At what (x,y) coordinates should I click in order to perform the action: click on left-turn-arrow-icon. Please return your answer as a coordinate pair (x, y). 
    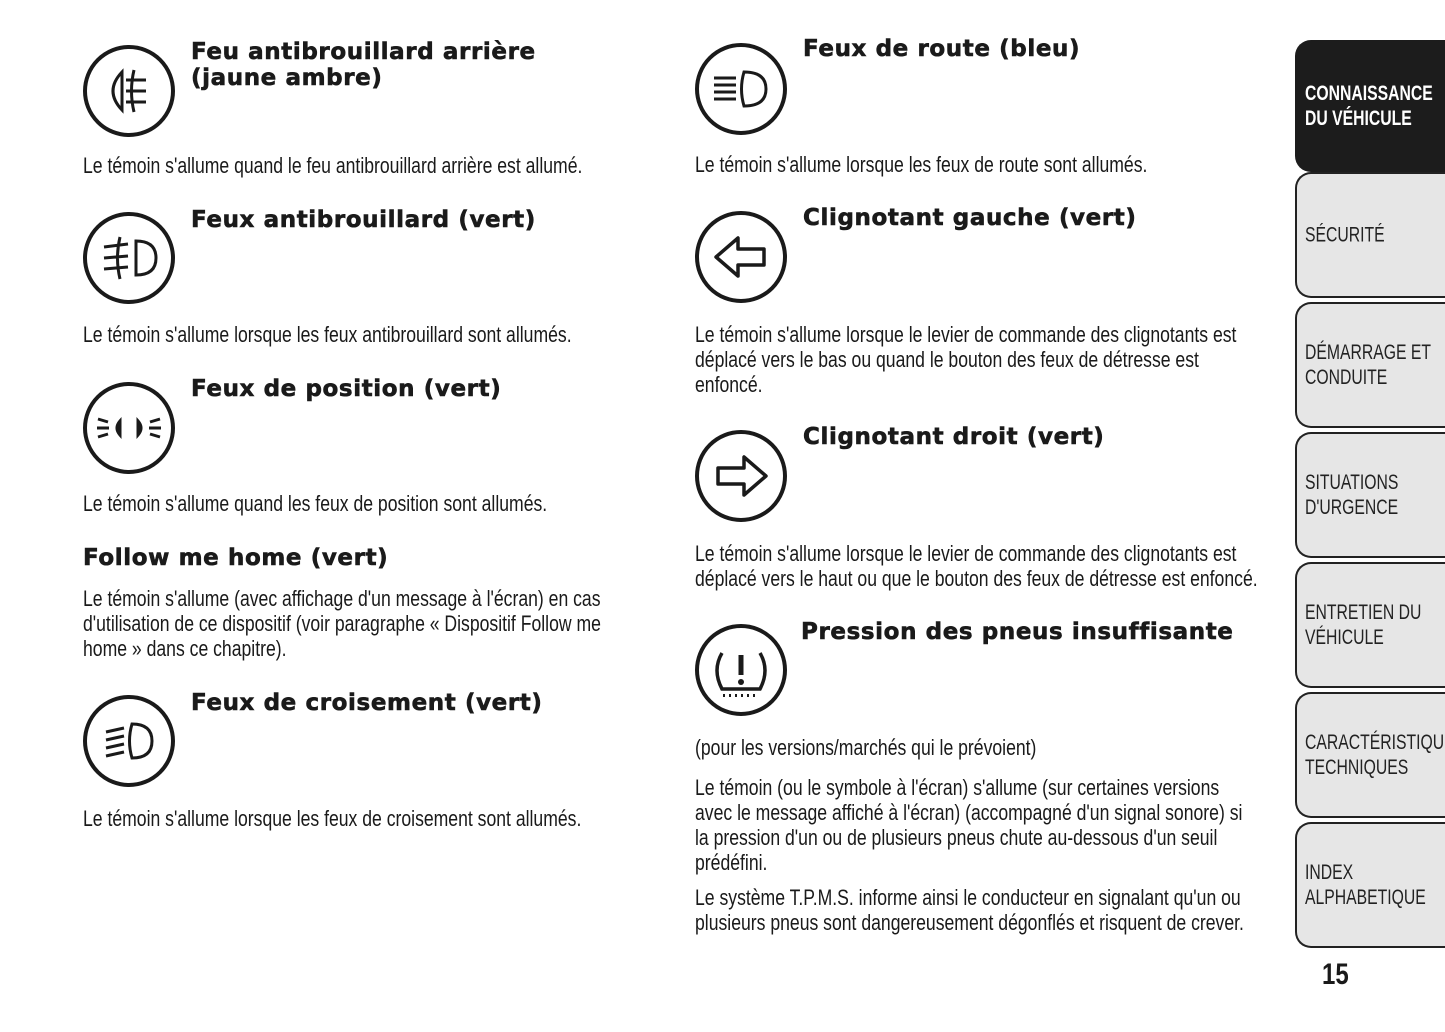
    Looking at the image, I should click on (741, 257).